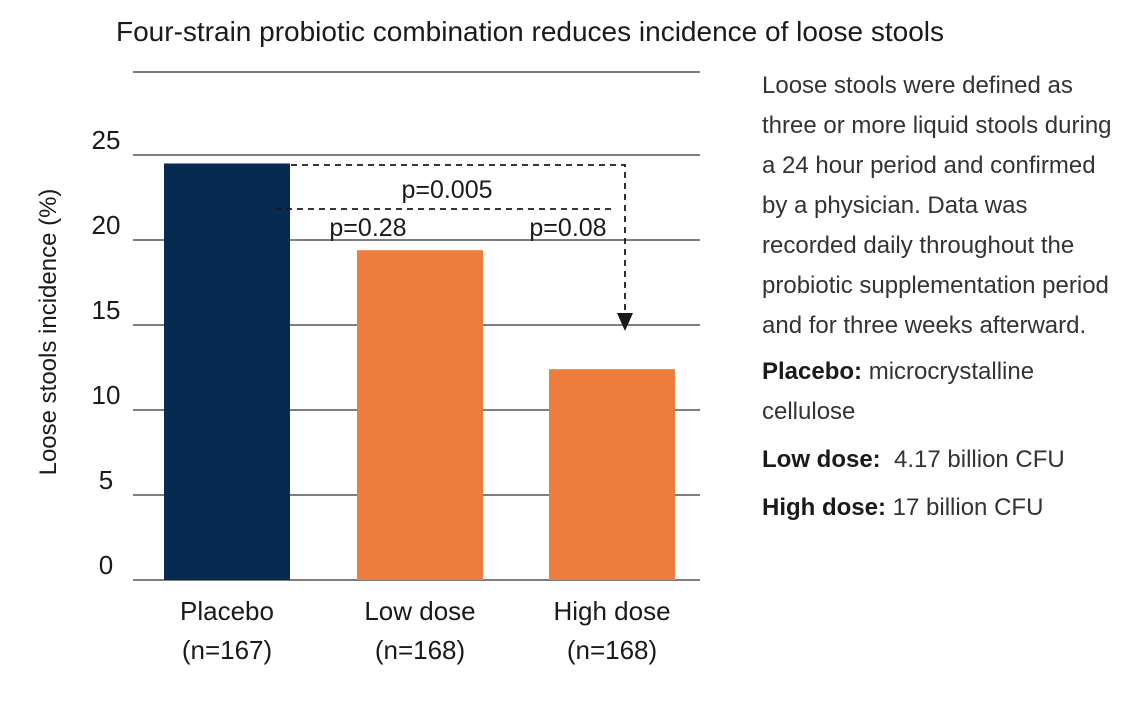 The image size is (1140, 712). What do you see at coordinates (48, 332) in the screenshot?
I see `y-axis-label: Loose stools incidence (%)` at bounding box center [48, 332].